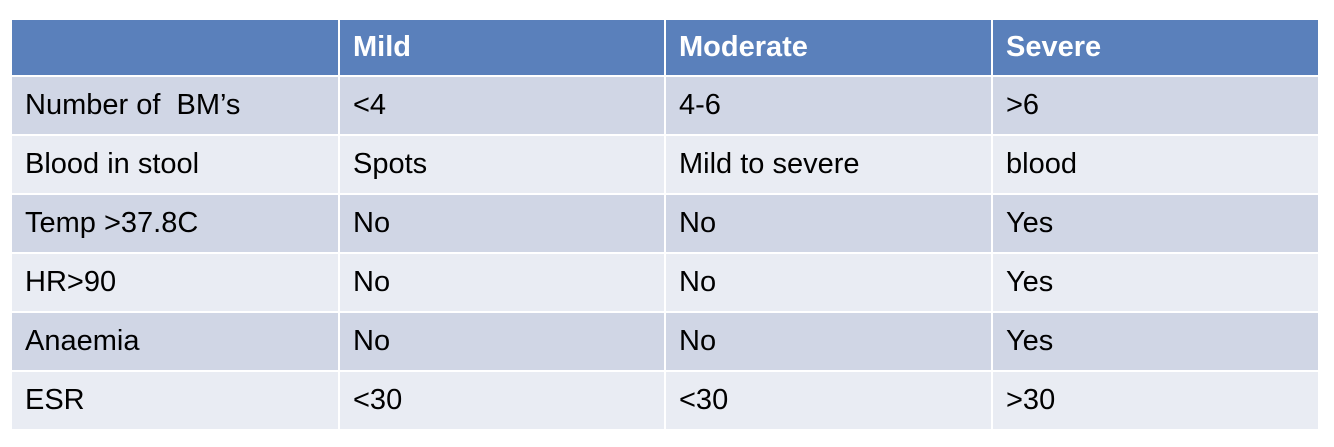  Describe the element at coordinates (502, 164) in the screenshot. I see `table-cell: Spots` at that location.